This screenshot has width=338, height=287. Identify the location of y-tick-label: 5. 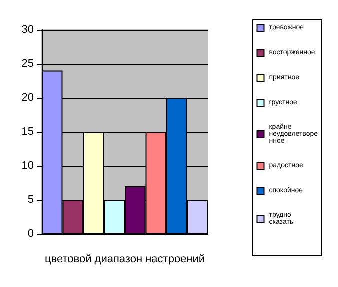
(31, 200).